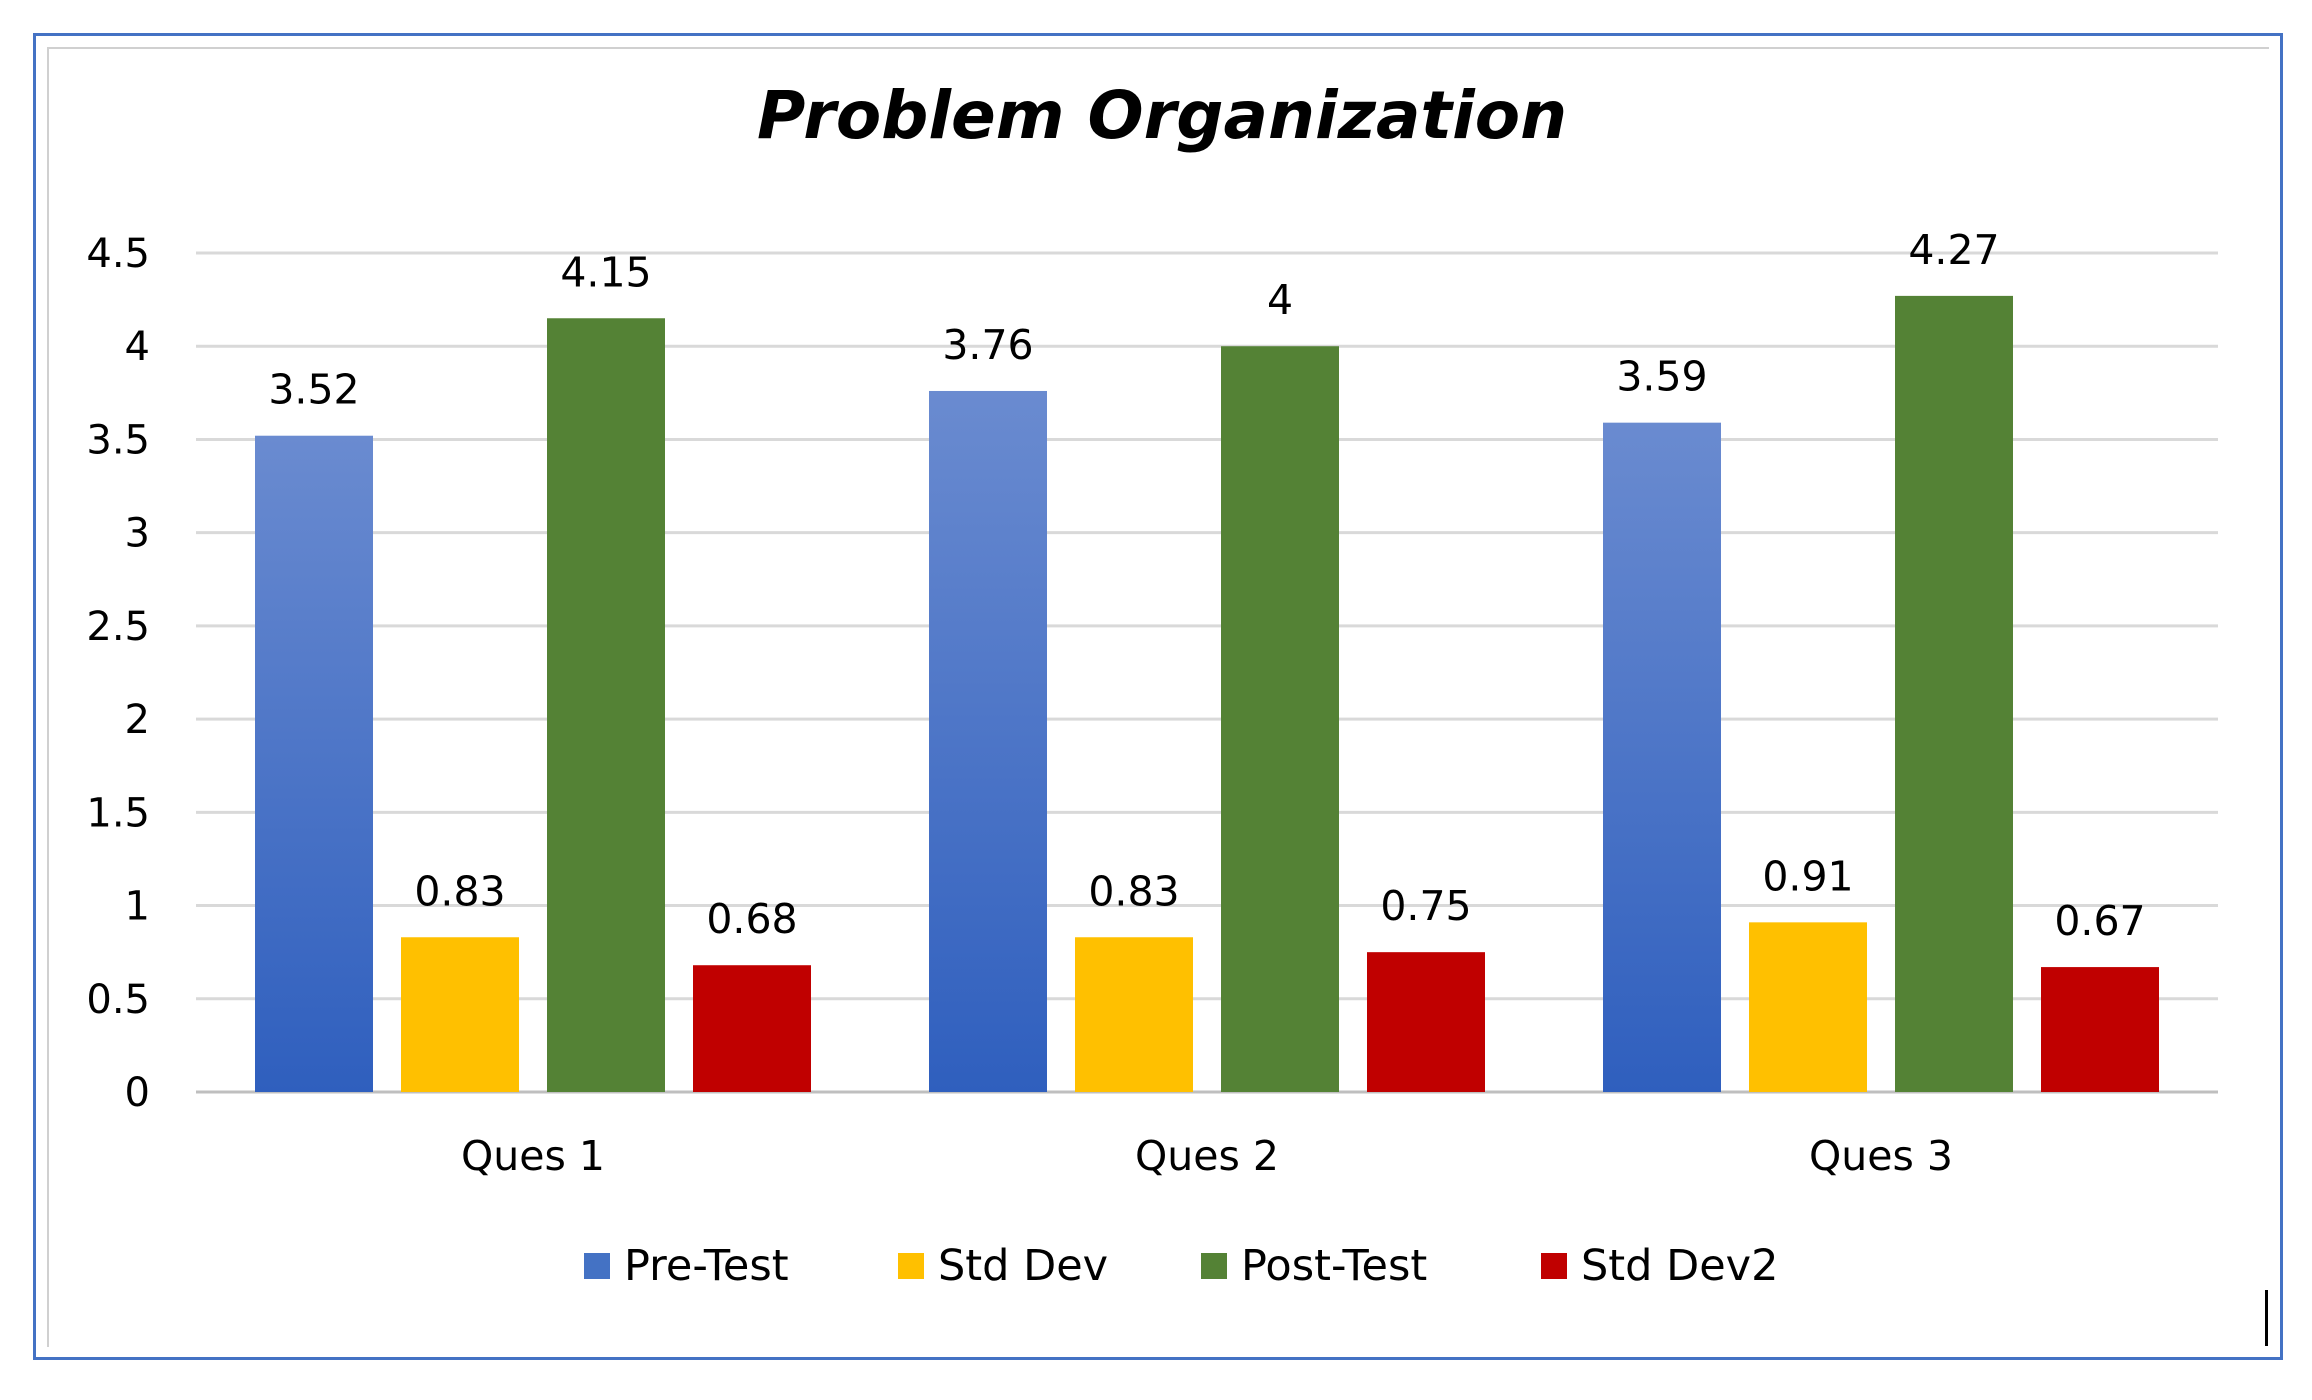 The width and height of the screenshot is (2312, 1400). What do you see at coordinates (1425, 906) in the screenshot?
I see `data-label: 0.75` at bounding box center [1425, 906].